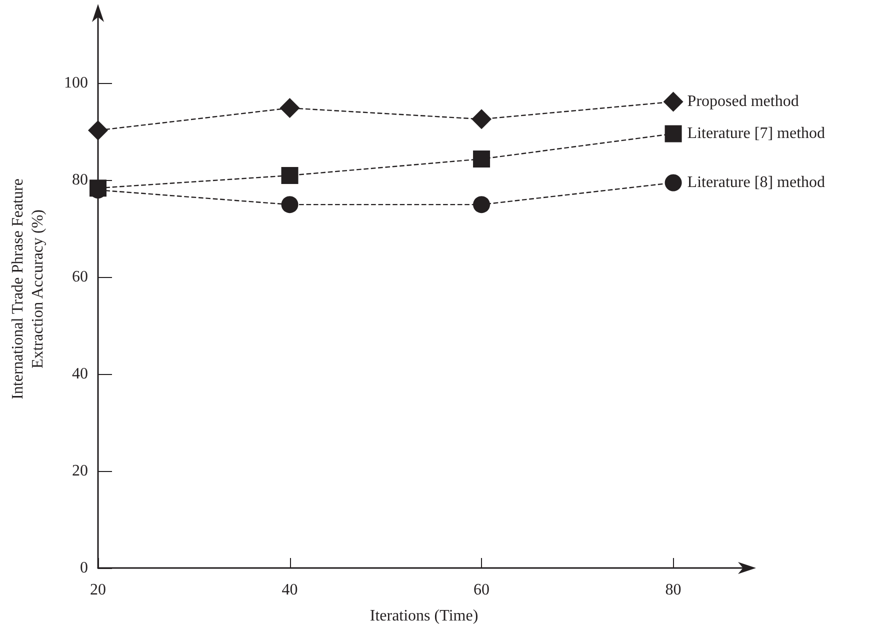 This screenshot has height=633, width=883. Describe the element at coordinates (76, 83) in the screenshot. I see `y-tick-label: 100` at that location.